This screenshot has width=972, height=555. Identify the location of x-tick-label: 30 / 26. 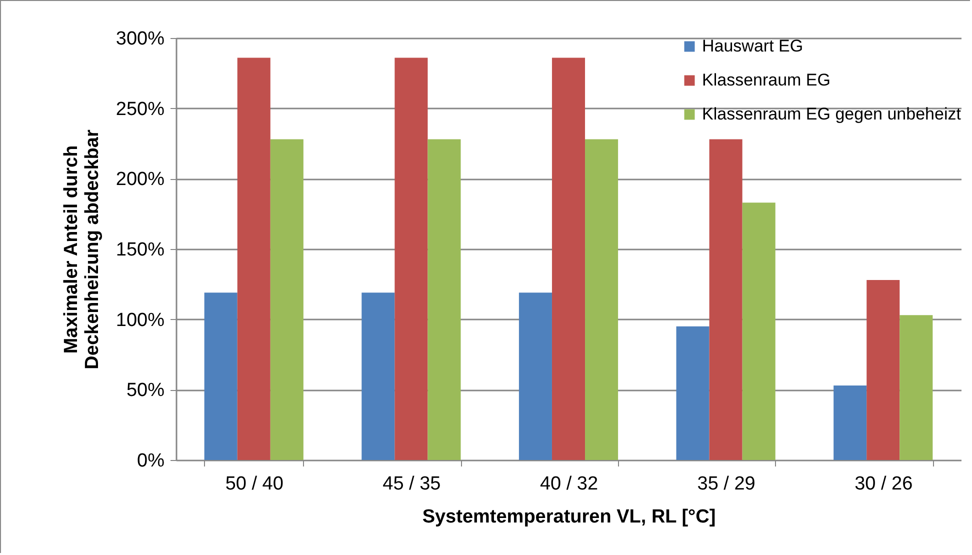
(883, 484).